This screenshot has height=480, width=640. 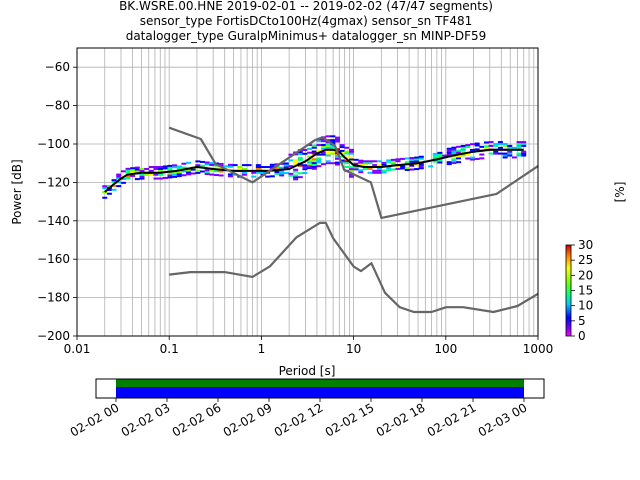 I want to click on x-axis-ticks: 0.01 0.1 1 10 100 1000, so click(x=308, y=346).